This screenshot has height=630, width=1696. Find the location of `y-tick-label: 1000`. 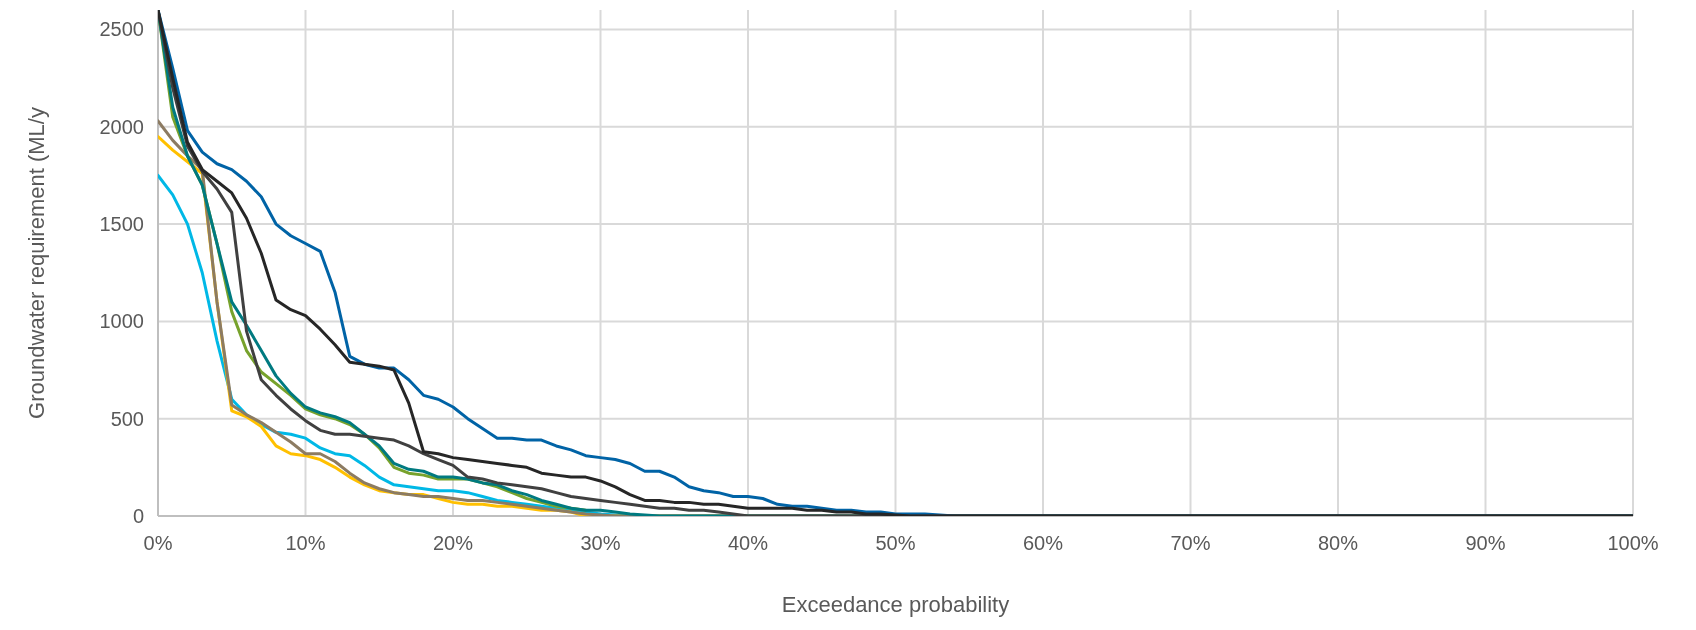

y-tick-label: 1000 is located at coordinates (121, 321).